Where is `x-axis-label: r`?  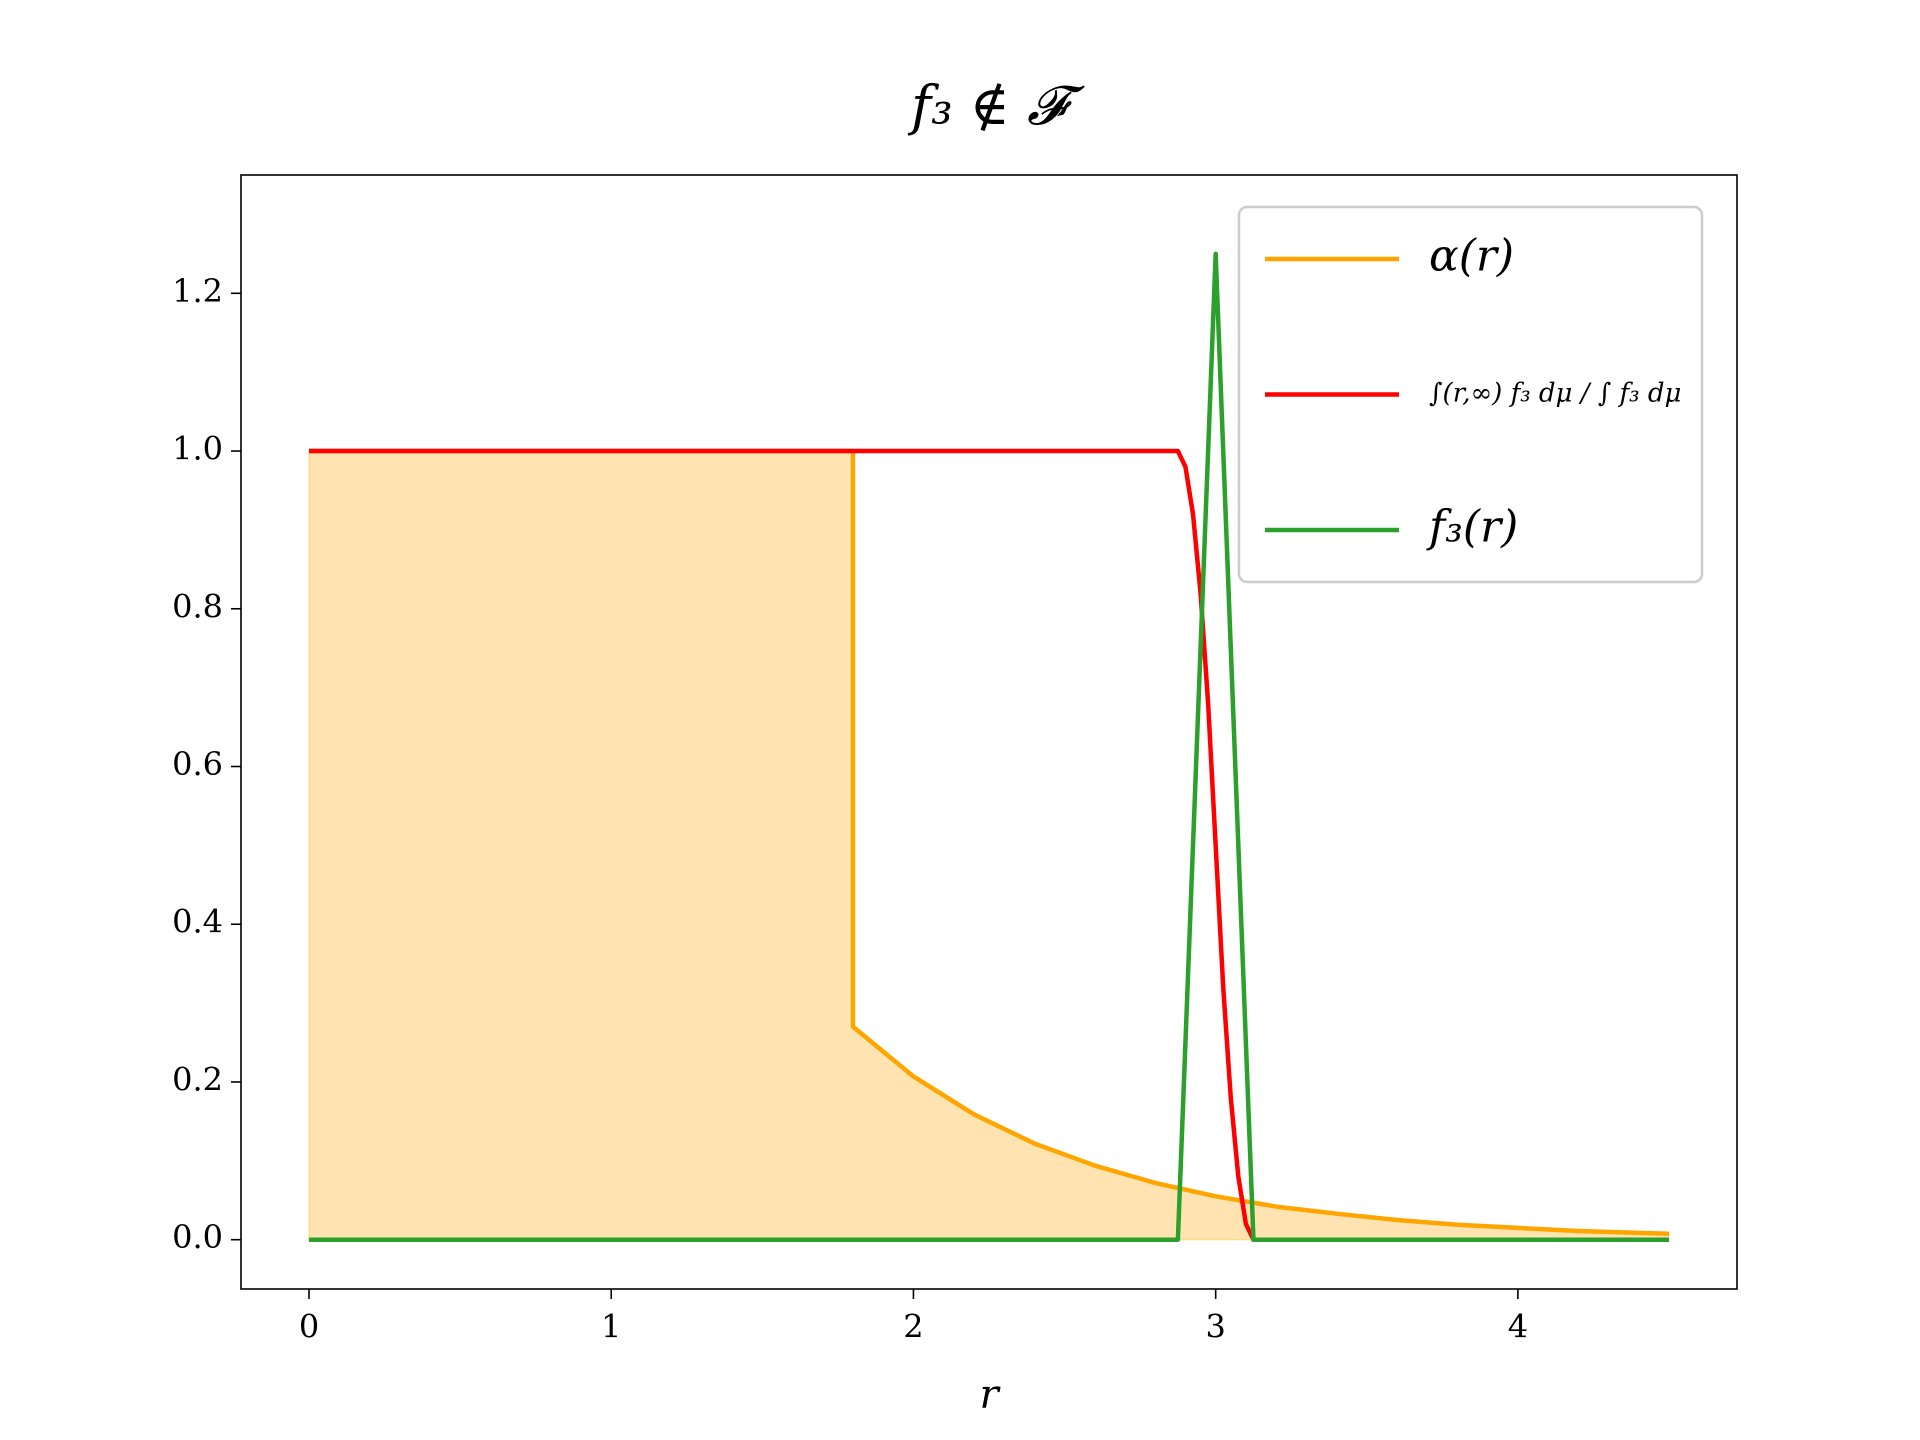
x-axis-label: r is located at coordinates (990, 1395).